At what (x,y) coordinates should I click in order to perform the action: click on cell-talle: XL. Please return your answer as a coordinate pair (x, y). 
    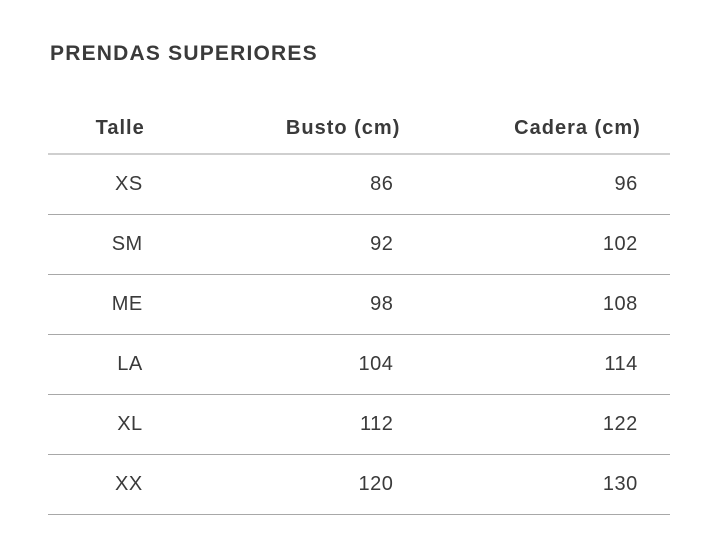
    Looking at the image, I should click on (96, 424).